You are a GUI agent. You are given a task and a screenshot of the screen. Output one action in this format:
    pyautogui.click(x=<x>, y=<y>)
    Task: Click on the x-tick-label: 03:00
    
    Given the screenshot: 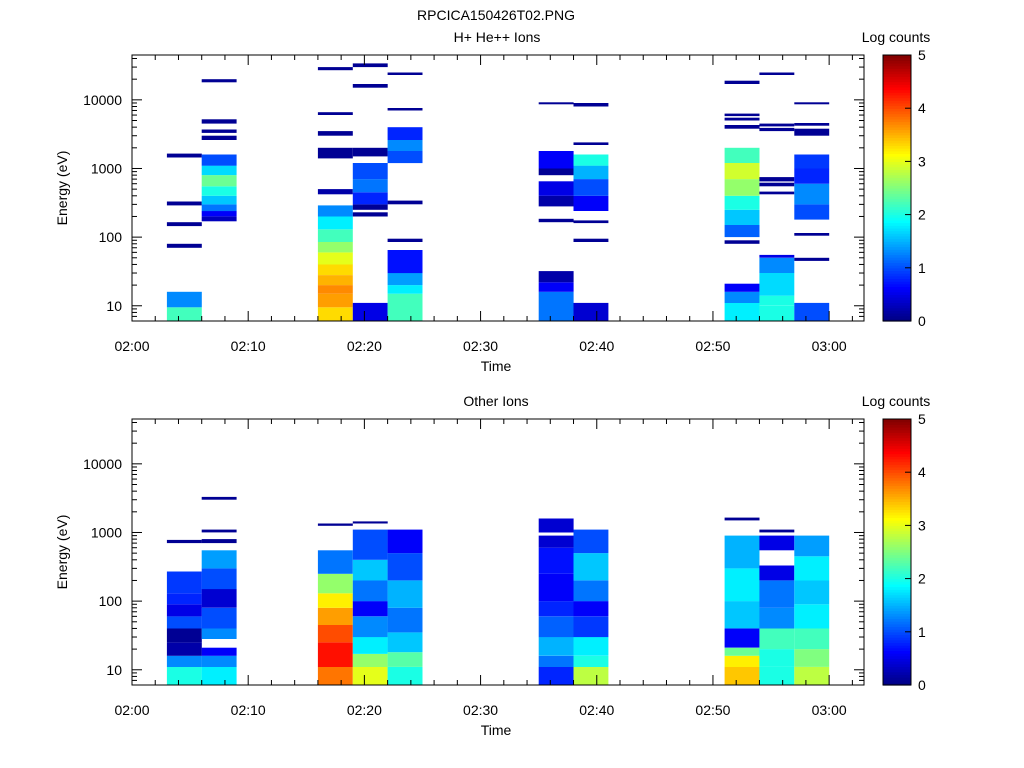 What is the action you would take?
    pyautogui.click(x=829, y=346)
    